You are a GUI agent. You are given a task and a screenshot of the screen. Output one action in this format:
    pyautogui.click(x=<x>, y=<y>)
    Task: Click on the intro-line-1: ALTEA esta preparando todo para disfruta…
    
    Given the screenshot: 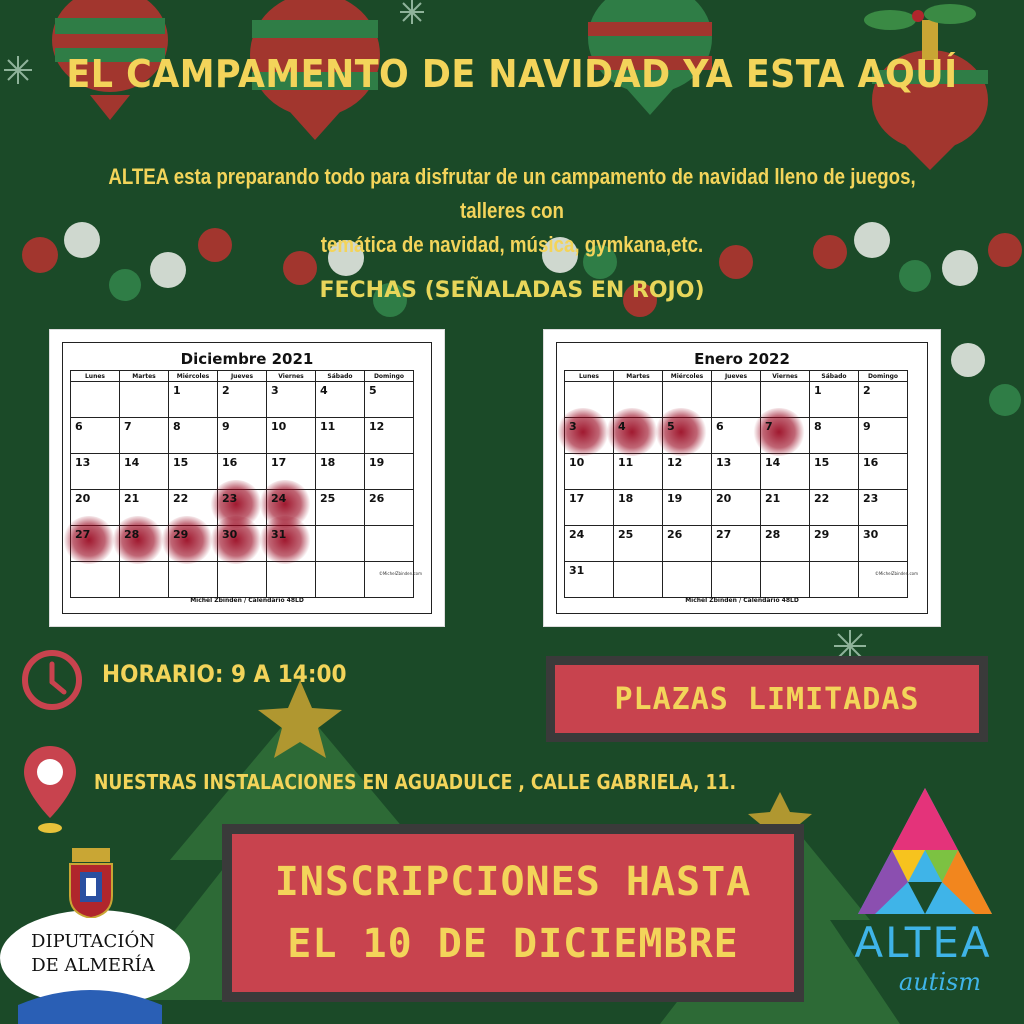 What is the action you would take?
    pyautogui.click(x=512, y=193)
    